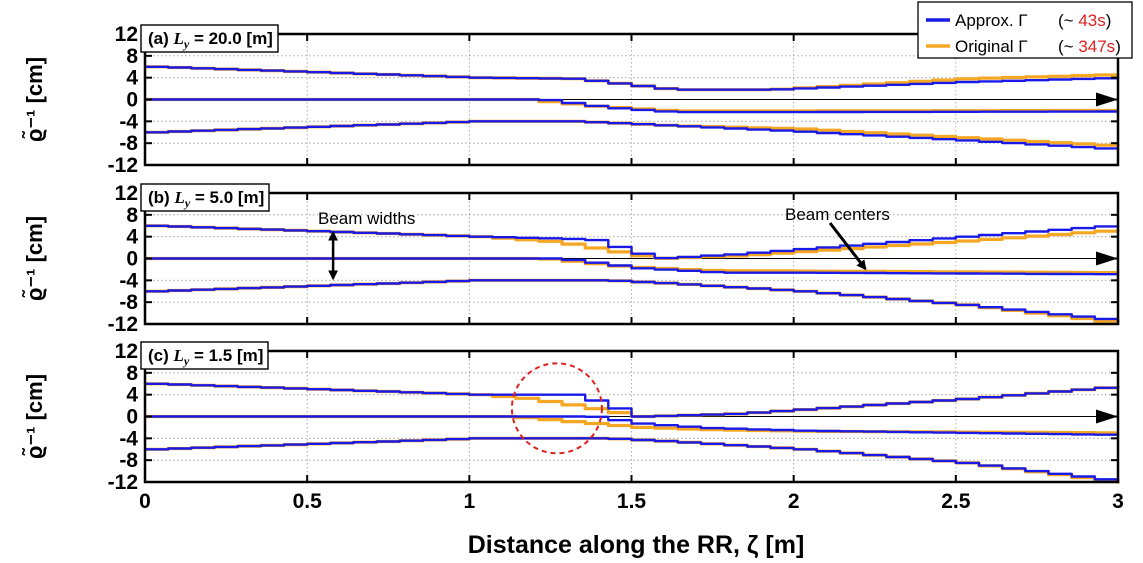 The height and width of the screenshot is (563, 1143). What do you see at coordinates (1118, 501) in the screenshot?
I see `x-tick-label: 3` at bounding box center [1118, 501].